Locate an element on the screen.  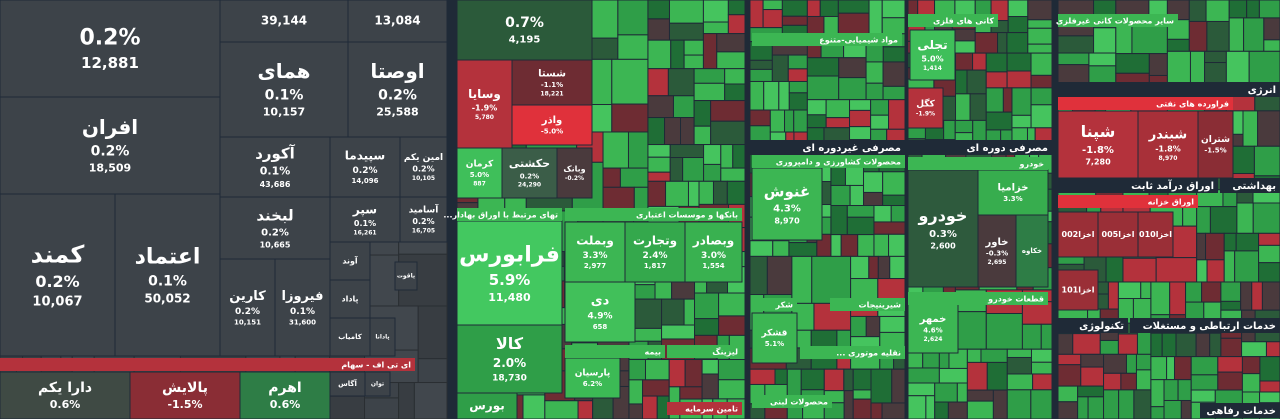
group-title: تامین سرمایه is located at coordinates (711, 409).